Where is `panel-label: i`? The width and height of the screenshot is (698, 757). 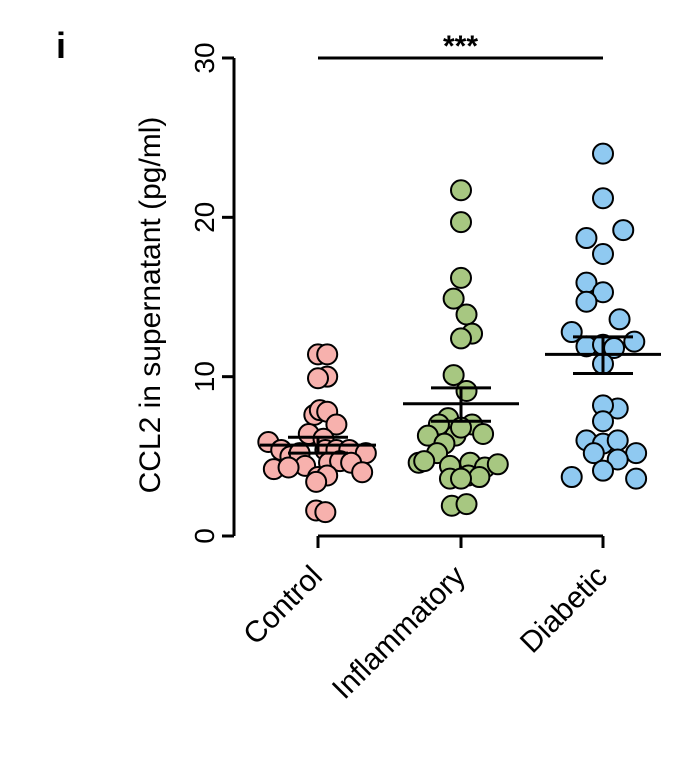
panel-label: i is located at coordinates (61, 45).